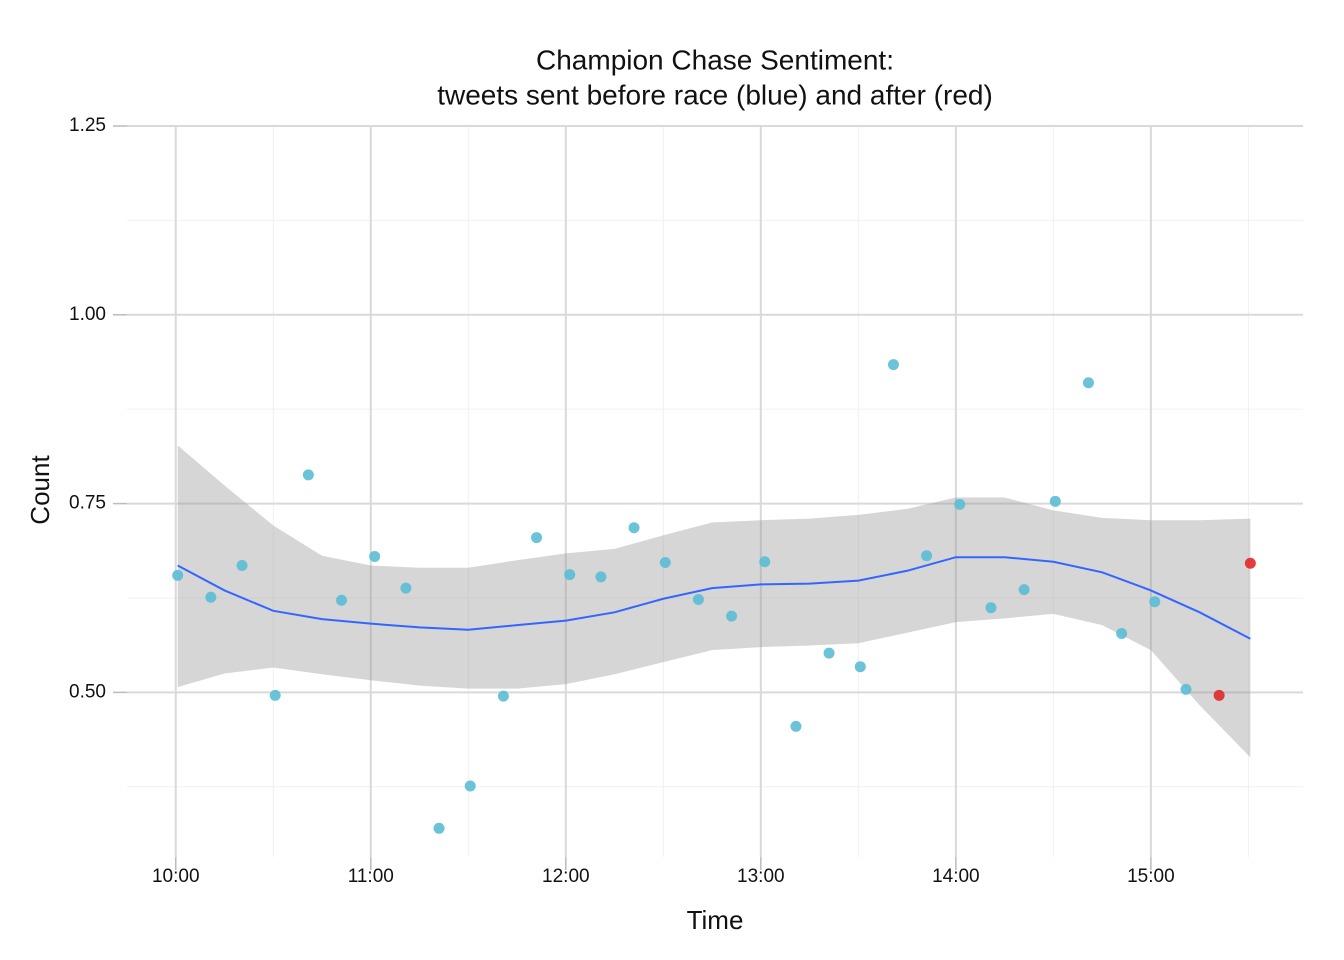 This screenshot has height=960, width=1344. What do you see at coordinates (87, 314) in the screenshot?
I see `y-tick-label: 1.00` at bounding box center [87, 314].